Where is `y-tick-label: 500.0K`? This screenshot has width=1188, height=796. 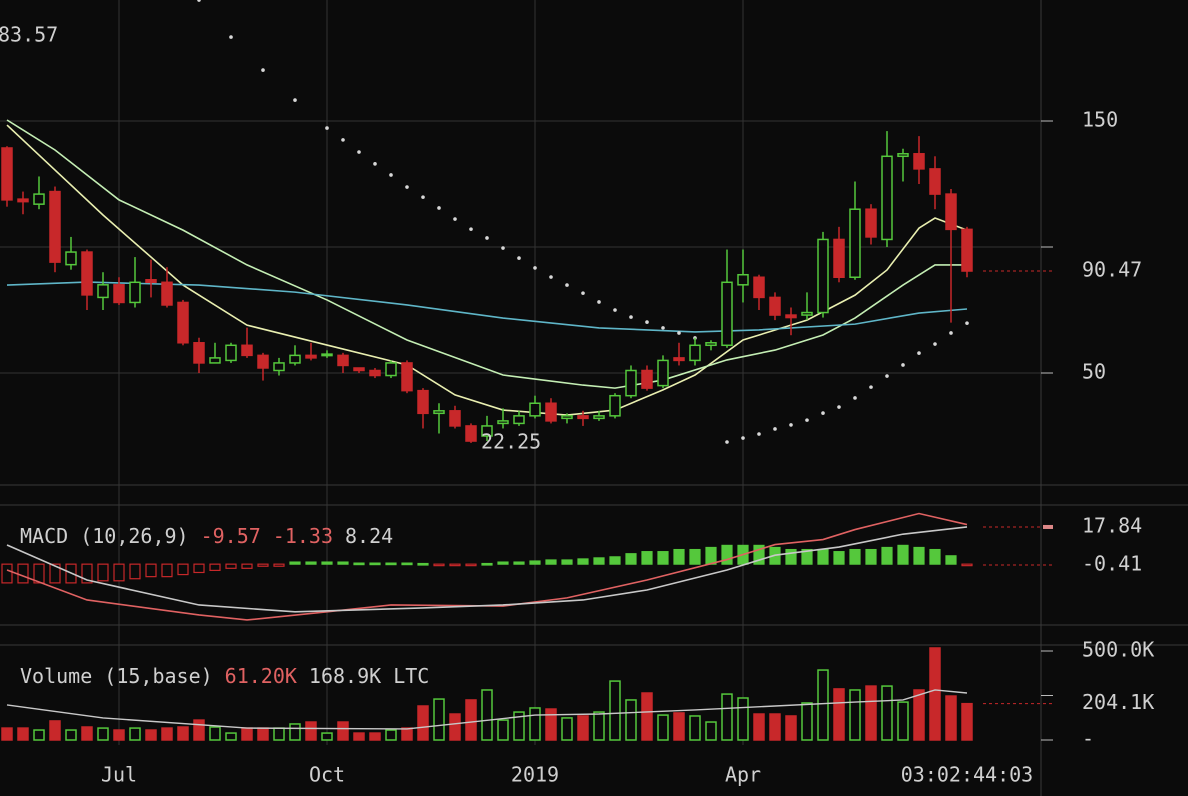 y-tick-label: 500.0K is located at coordinates (1118, 649).